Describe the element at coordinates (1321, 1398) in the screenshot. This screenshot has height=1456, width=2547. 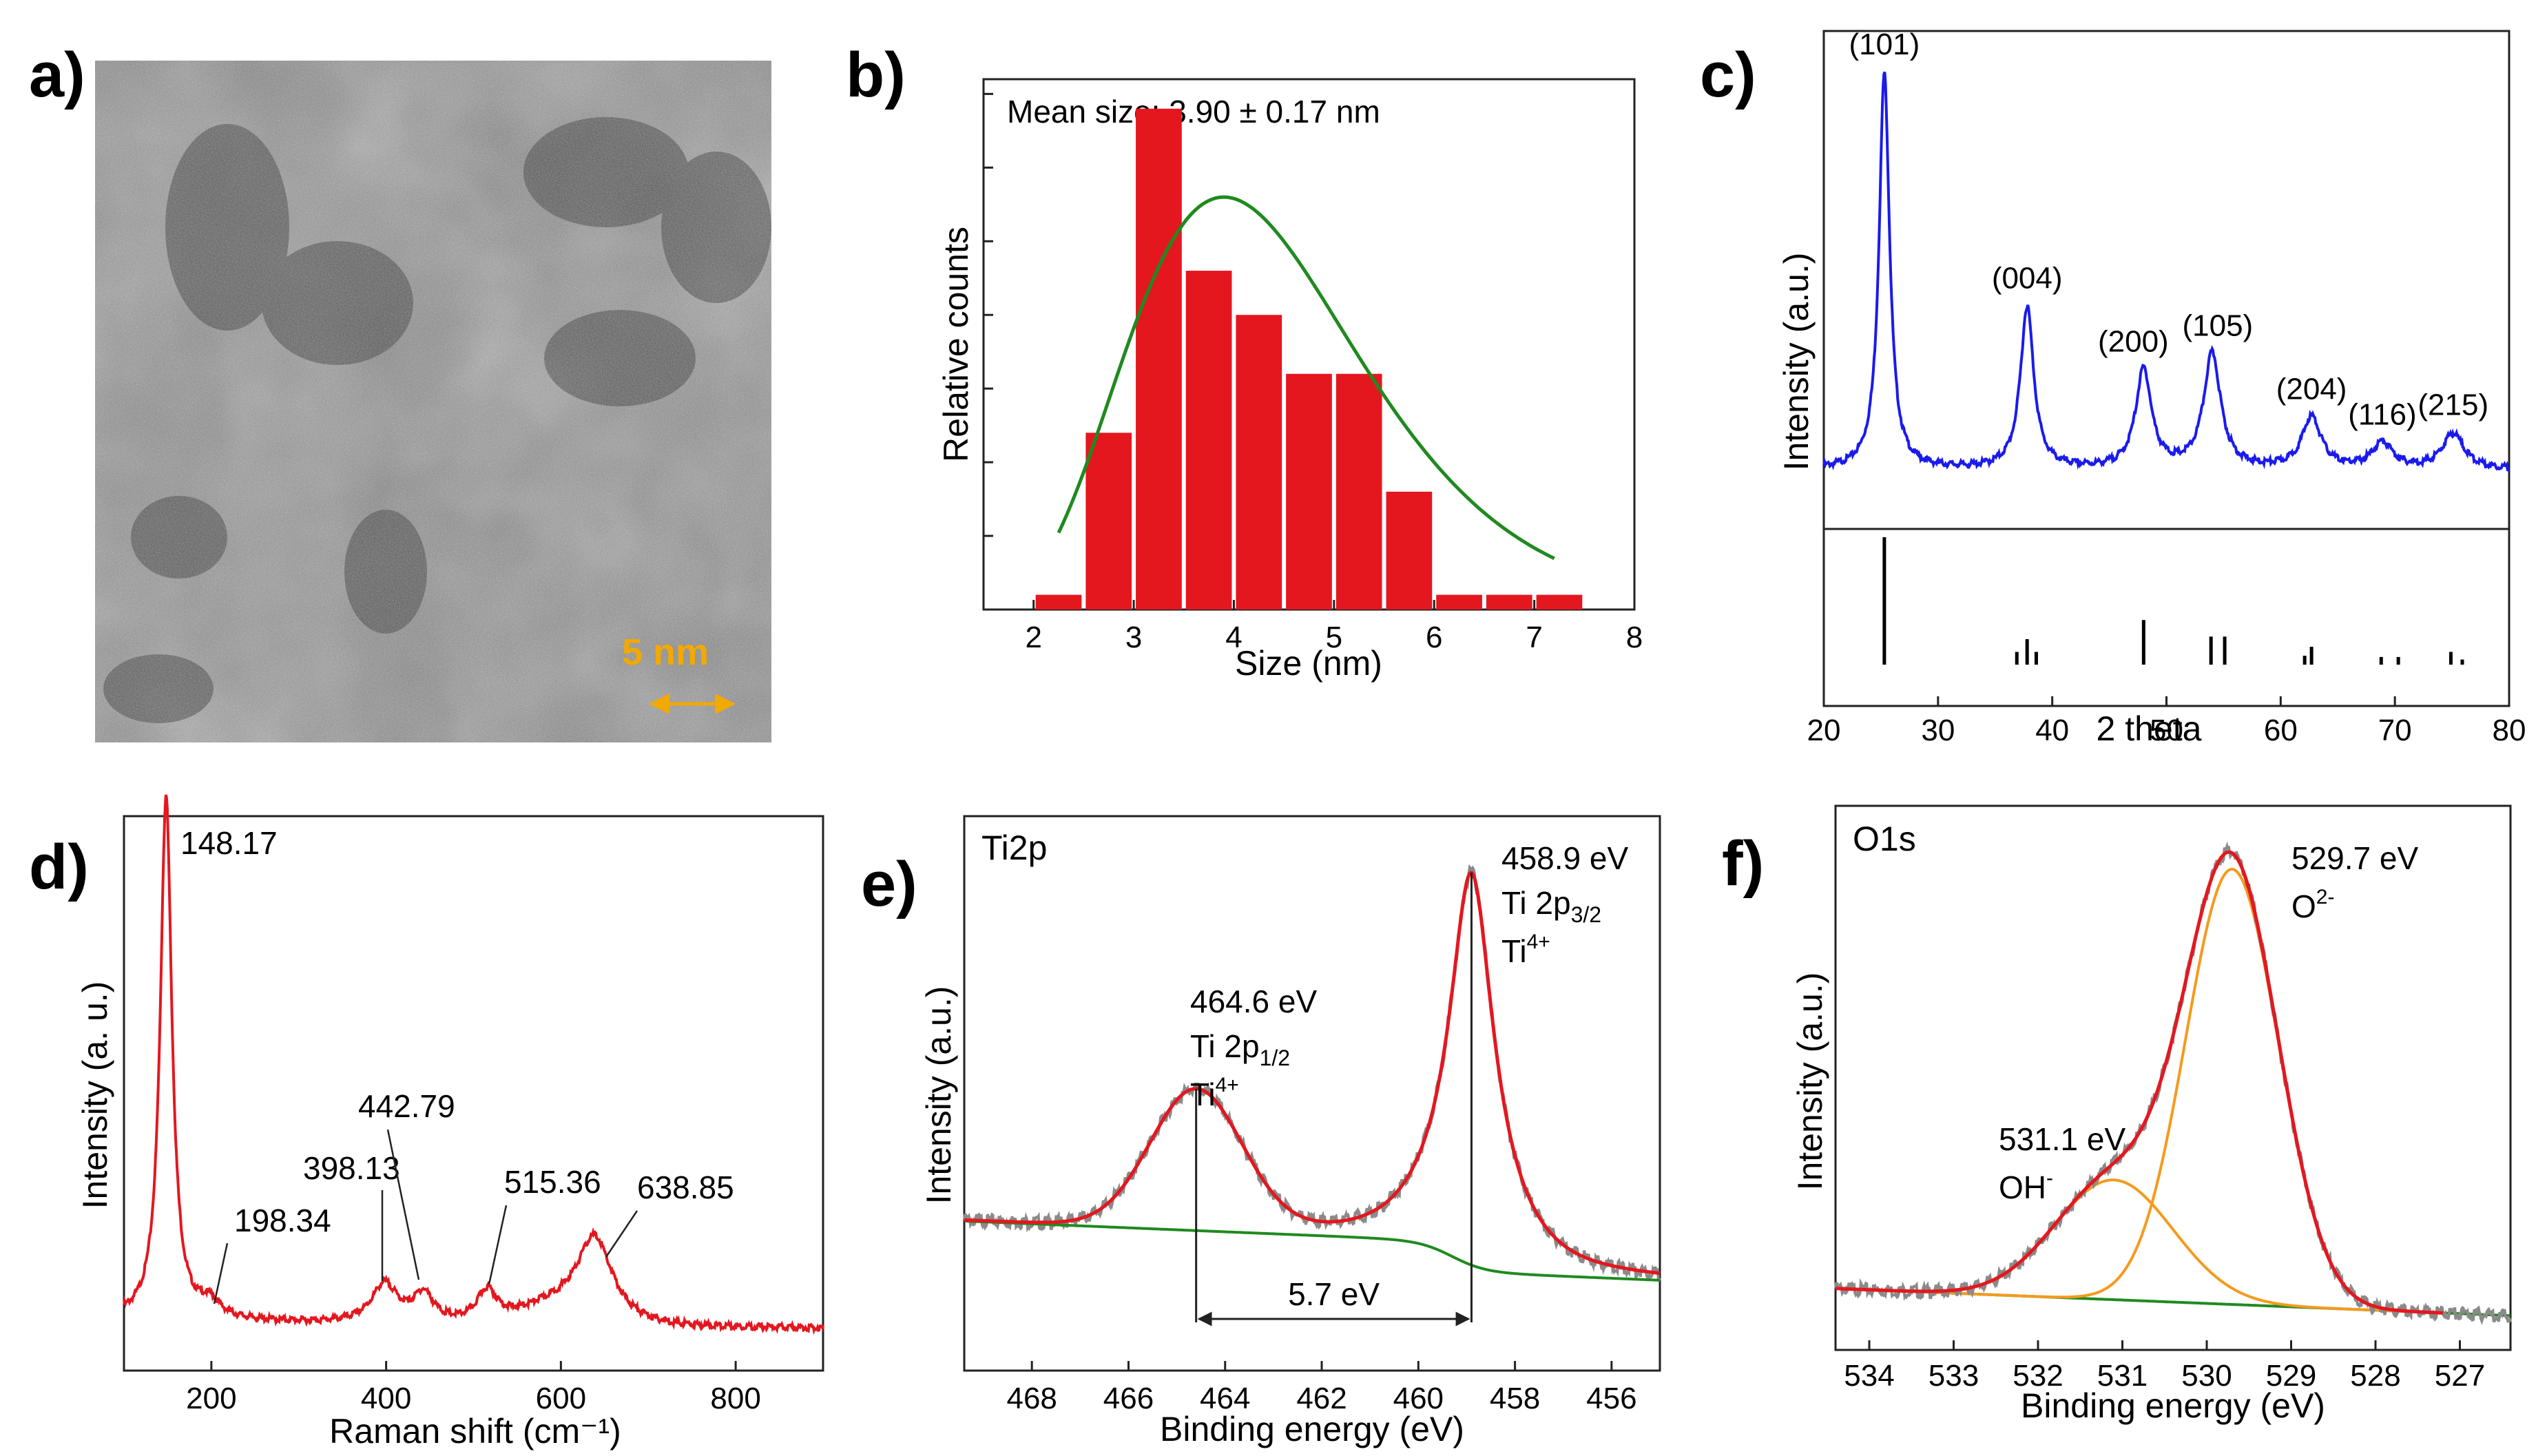
I see `ti2p-xtick-label: 462` at that location.